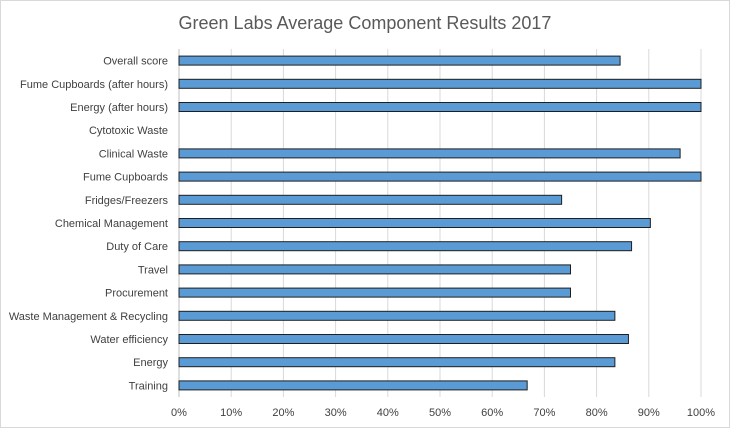 Image resolution: width=730 pixels, height=428 pixels. I want to click on category-label: Energy, so click(150, 363).